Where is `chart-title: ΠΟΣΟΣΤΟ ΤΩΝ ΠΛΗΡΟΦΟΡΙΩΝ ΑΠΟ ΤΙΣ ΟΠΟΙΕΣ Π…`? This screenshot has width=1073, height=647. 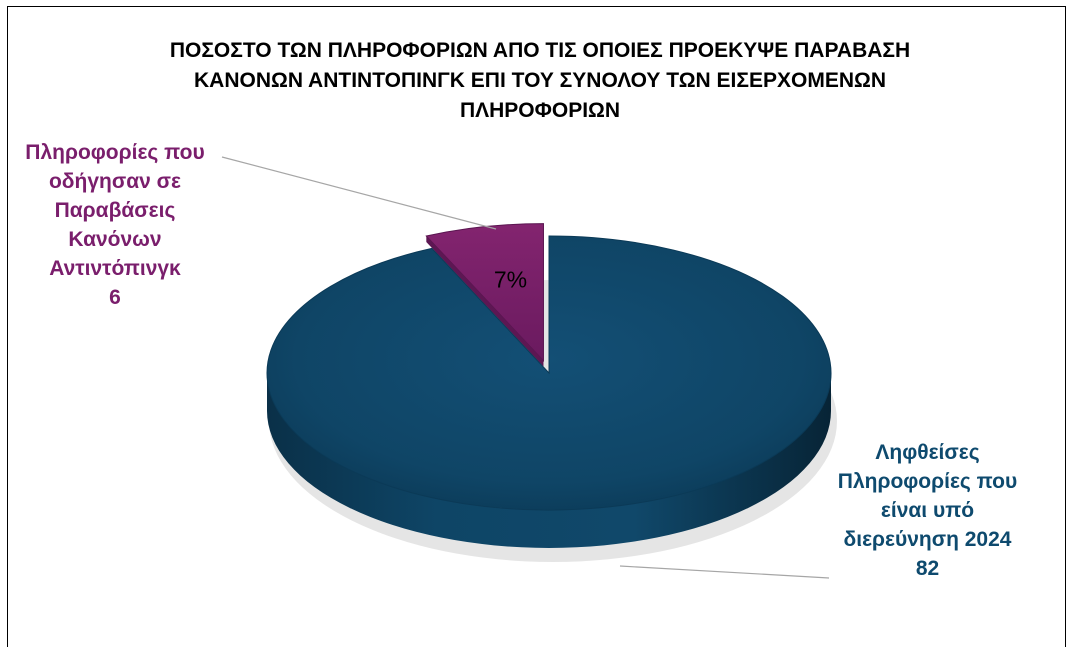 chart-title: ΠΟΣΟΣΤΟ ΤΩΝ ΠΛΗΡΟΦΟΡΙΩΝ ΑΠΟ ΤΙΣ ΟΠΟΙΕΣ Π… is located at coordinates (540, 81).